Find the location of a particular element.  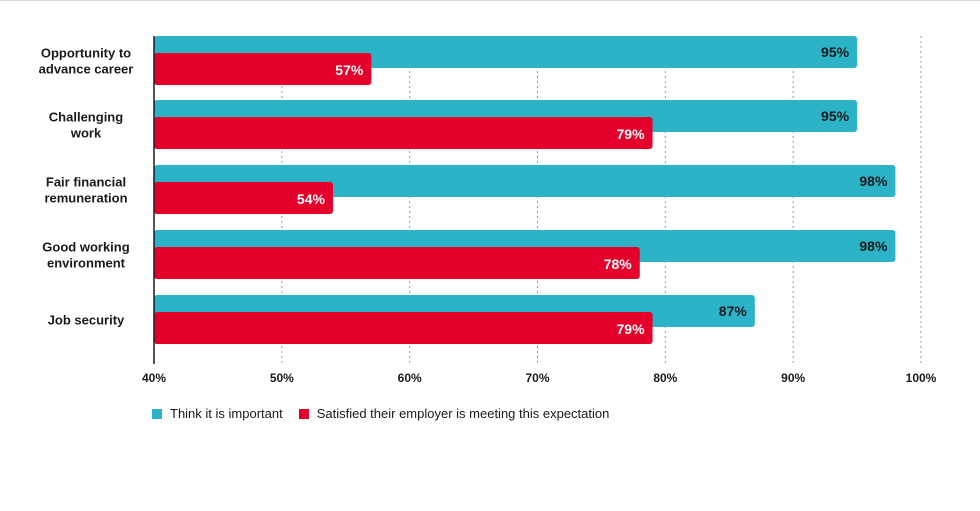

legend-item-important: Think it is important is located at coordinates (217, 413).